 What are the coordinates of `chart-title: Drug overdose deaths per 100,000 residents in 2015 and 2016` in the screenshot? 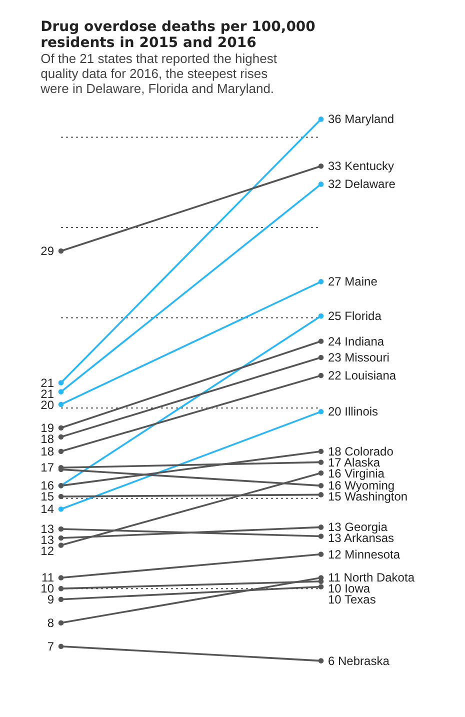 It's located at (178, 35).